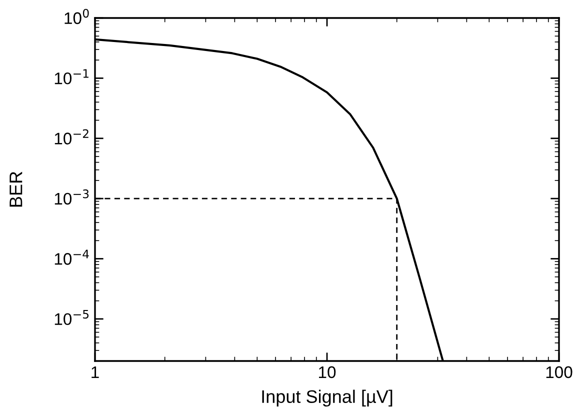 This screenshot has width=581, height=420. What do you see at coordinates (95, 372) in the screenshot?
I see `x-tick-label: 1` at bounding box center [95, 372].